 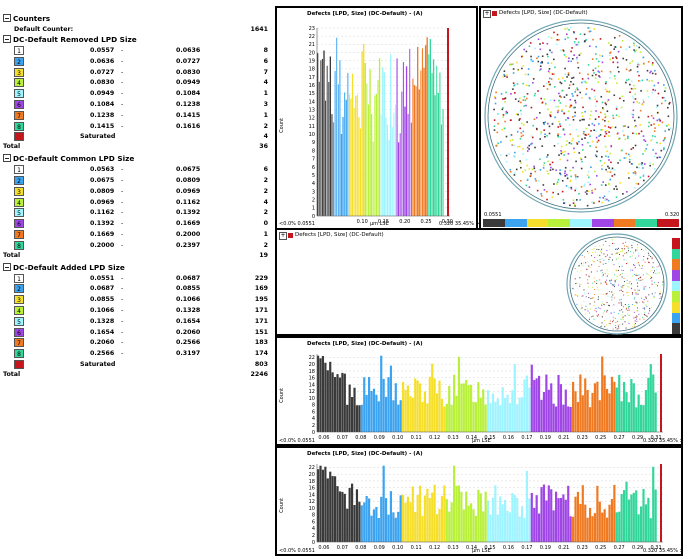 What do you see at coordinates (70, 39) in the screenshot?
I see `section-header: DC-Default Removed LPD Size` at bounding box center [70, 39].